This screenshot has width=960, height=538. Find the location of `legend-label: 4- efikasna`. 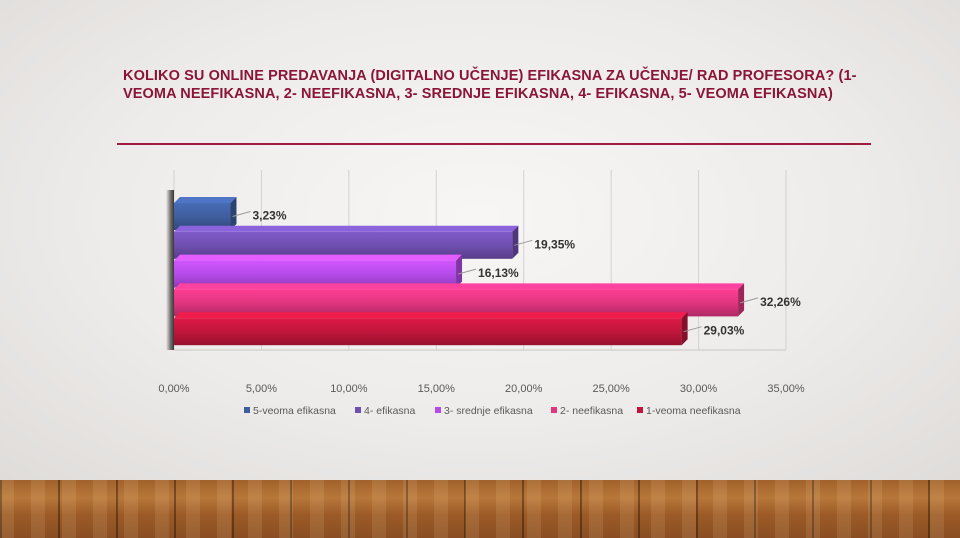

legend-label: 4- efikasna is located at coordinates (390, 411).